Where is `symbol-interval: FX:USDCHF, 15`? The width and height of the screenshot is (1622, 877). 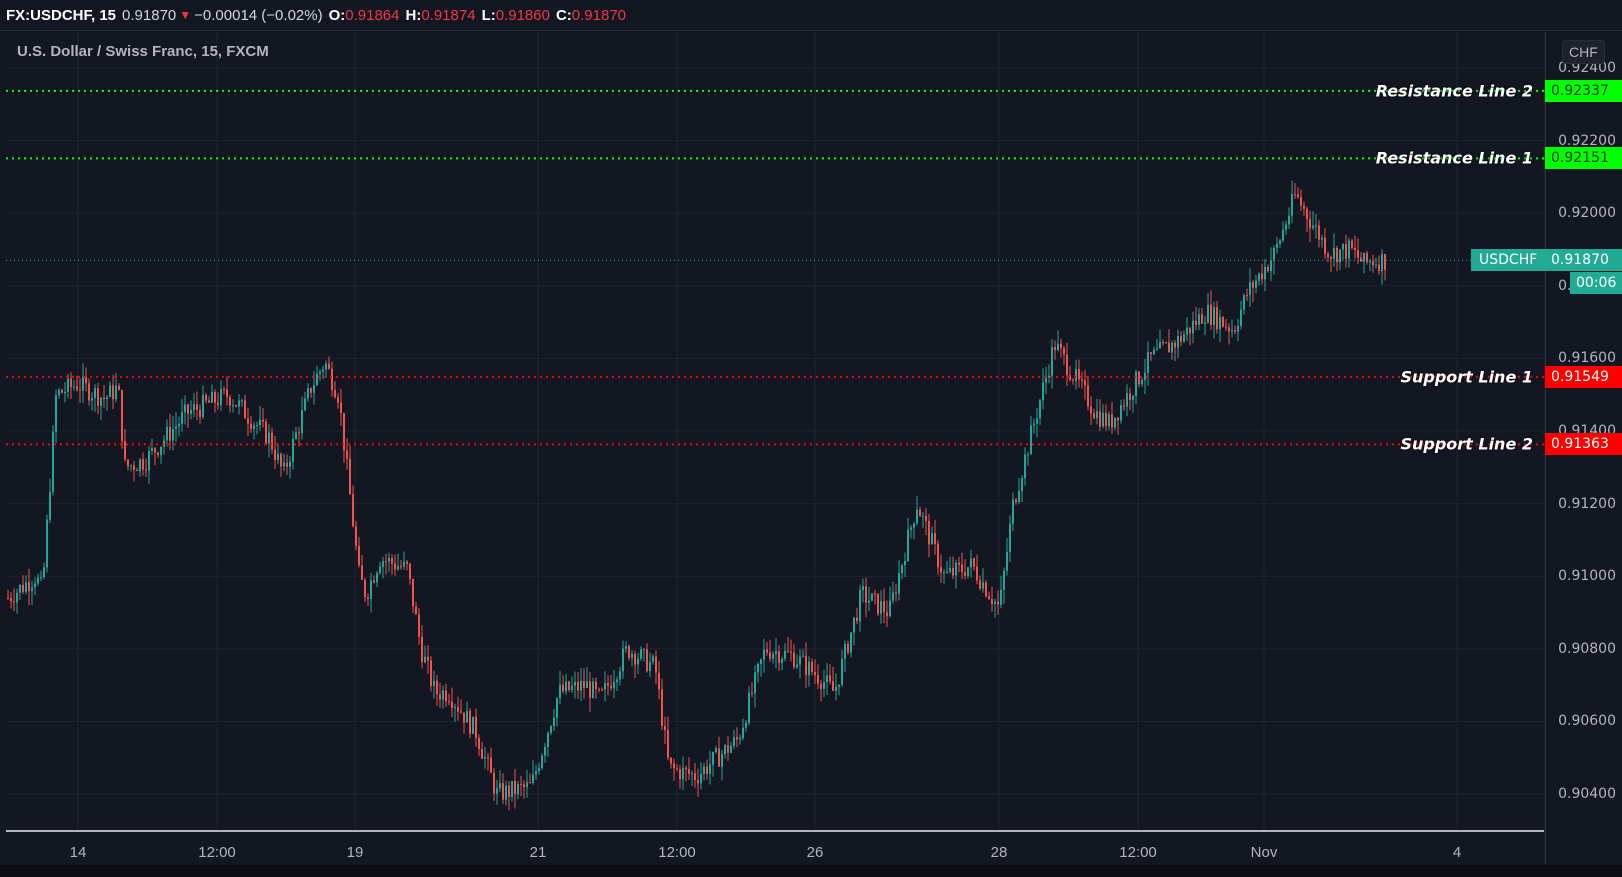 symbol-interval: FX:USDCHF, 15 is located at coordinates (61, 15).